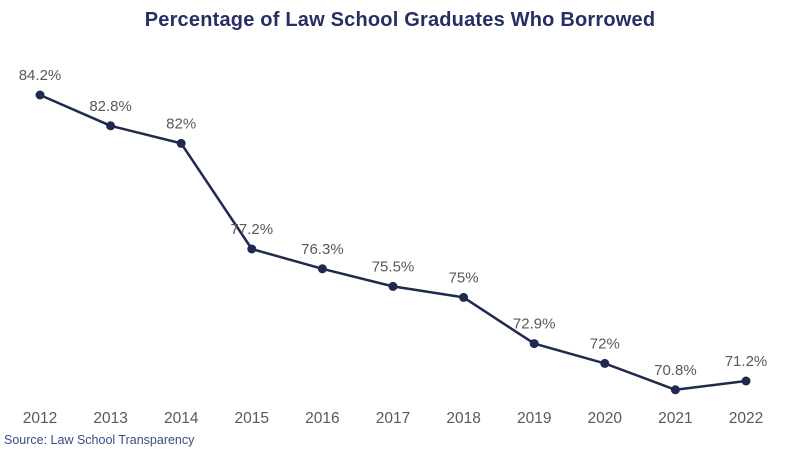 This screenshot has height=450, width=800. I want to click on data-point-label: 84.2%, so click(40, 75).